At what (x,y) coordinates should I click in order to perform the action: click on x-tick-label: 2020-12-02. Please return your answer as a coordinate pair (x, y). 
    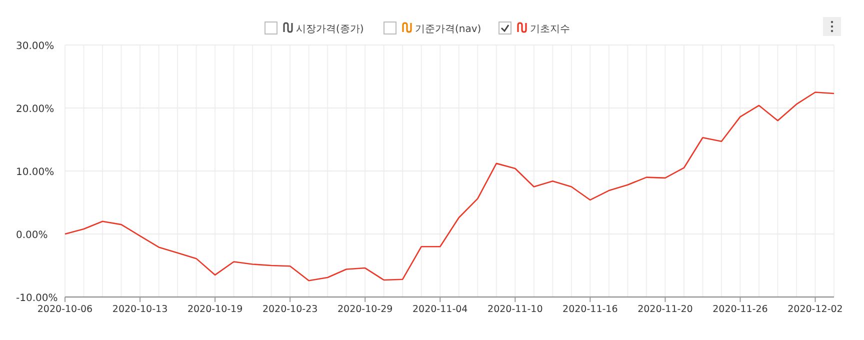
    Looking at the image, I should click on (815, 309).